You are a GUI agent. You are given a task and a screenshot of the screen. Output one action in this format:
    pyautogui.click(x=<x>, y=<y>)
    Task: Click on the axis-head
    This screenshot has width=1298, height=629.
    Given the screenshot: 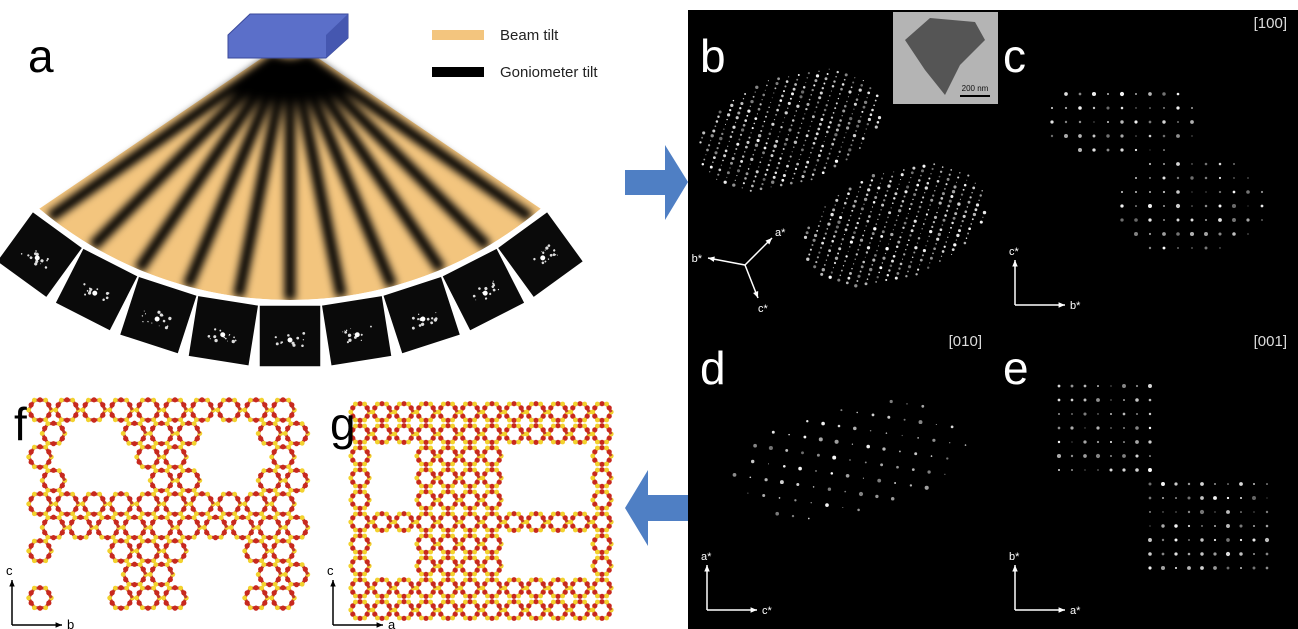 What is the action you would take?
    pyautogui.click(x=768, y=241)
    